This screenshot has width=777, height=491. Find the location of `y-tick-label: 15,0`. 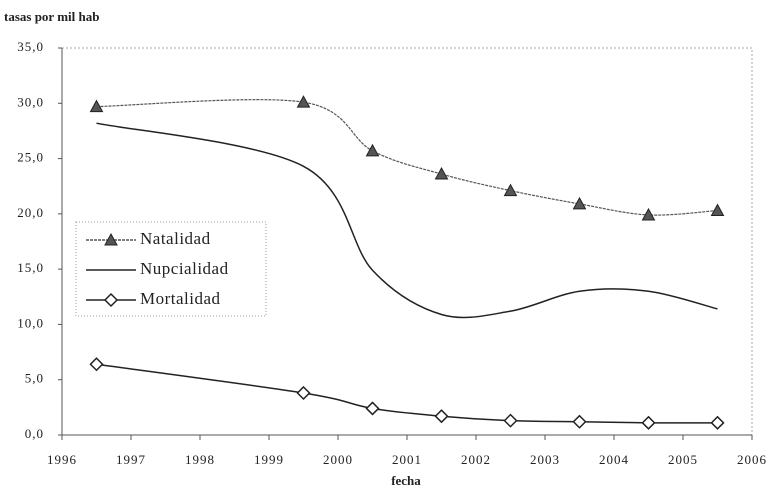

y-tick-label: 15,0 is located at coordinates (30, 267).